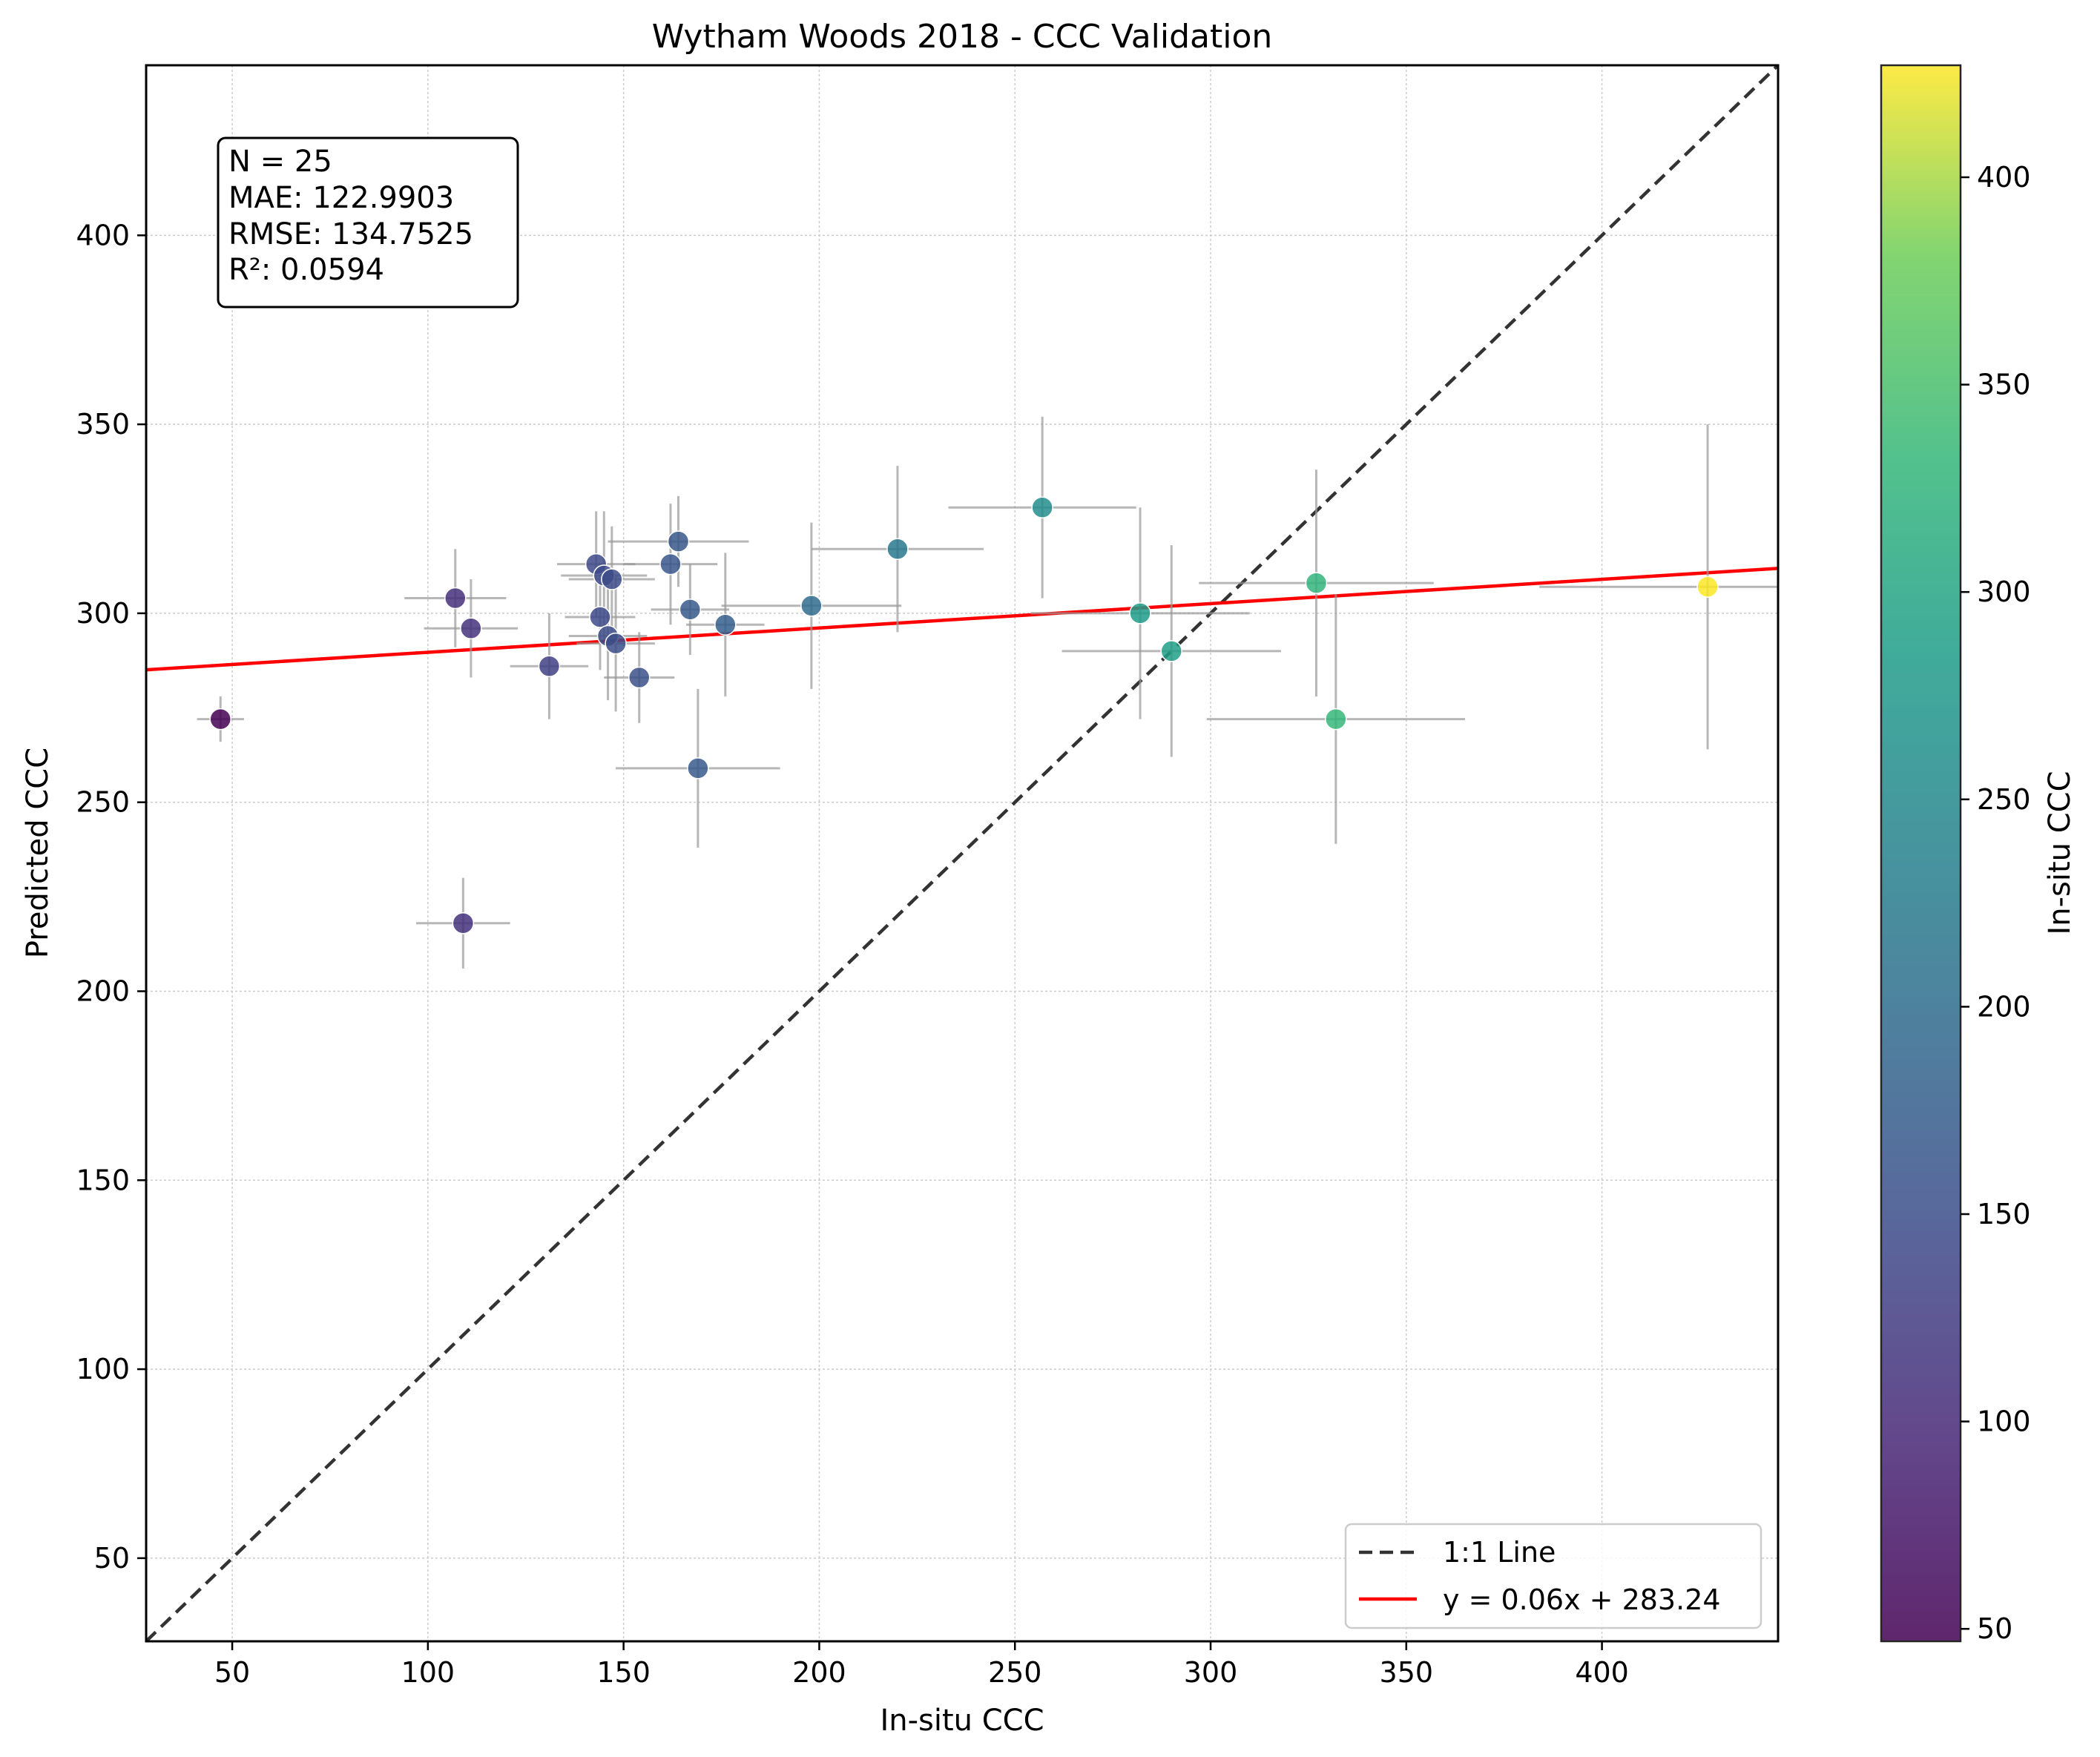  What do you see at coordinates (1407, 1672) in the screenshot?
I see `x-tick-label: 350` at bounding box center [1407, 1672].